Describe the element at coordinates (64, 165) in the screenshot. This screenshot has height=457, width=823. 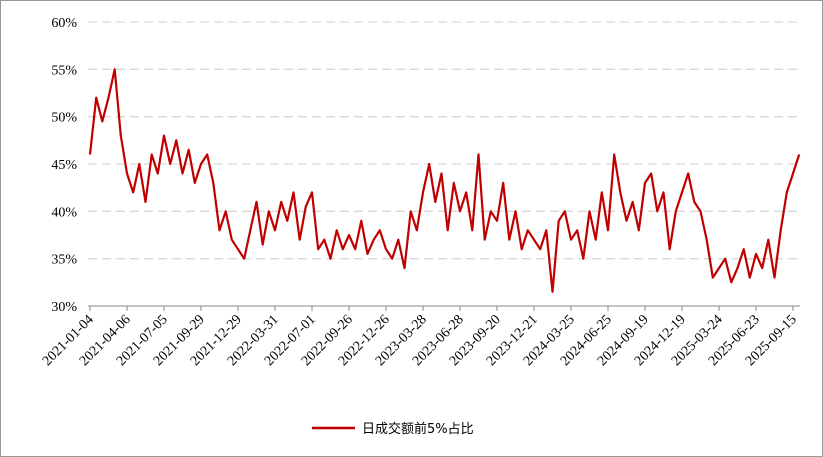
I see `y-tick-label: 45%` at that location.